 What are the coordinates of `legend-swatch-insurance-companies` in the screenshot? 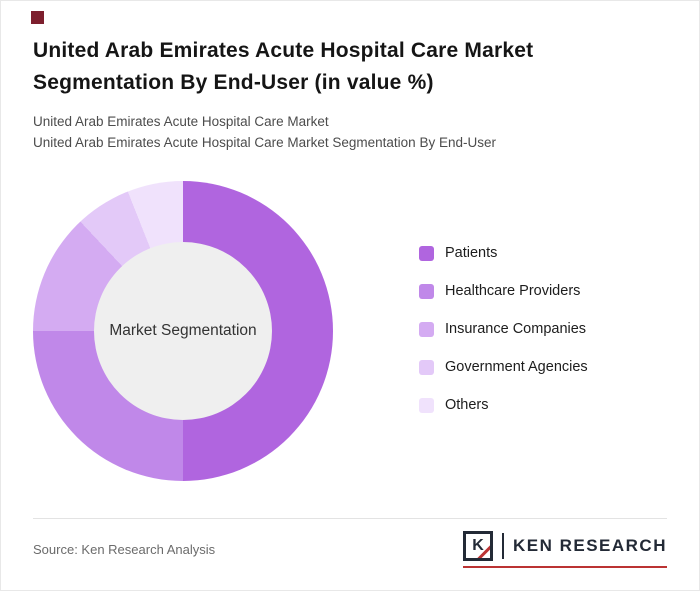 It's located at (426, 329).